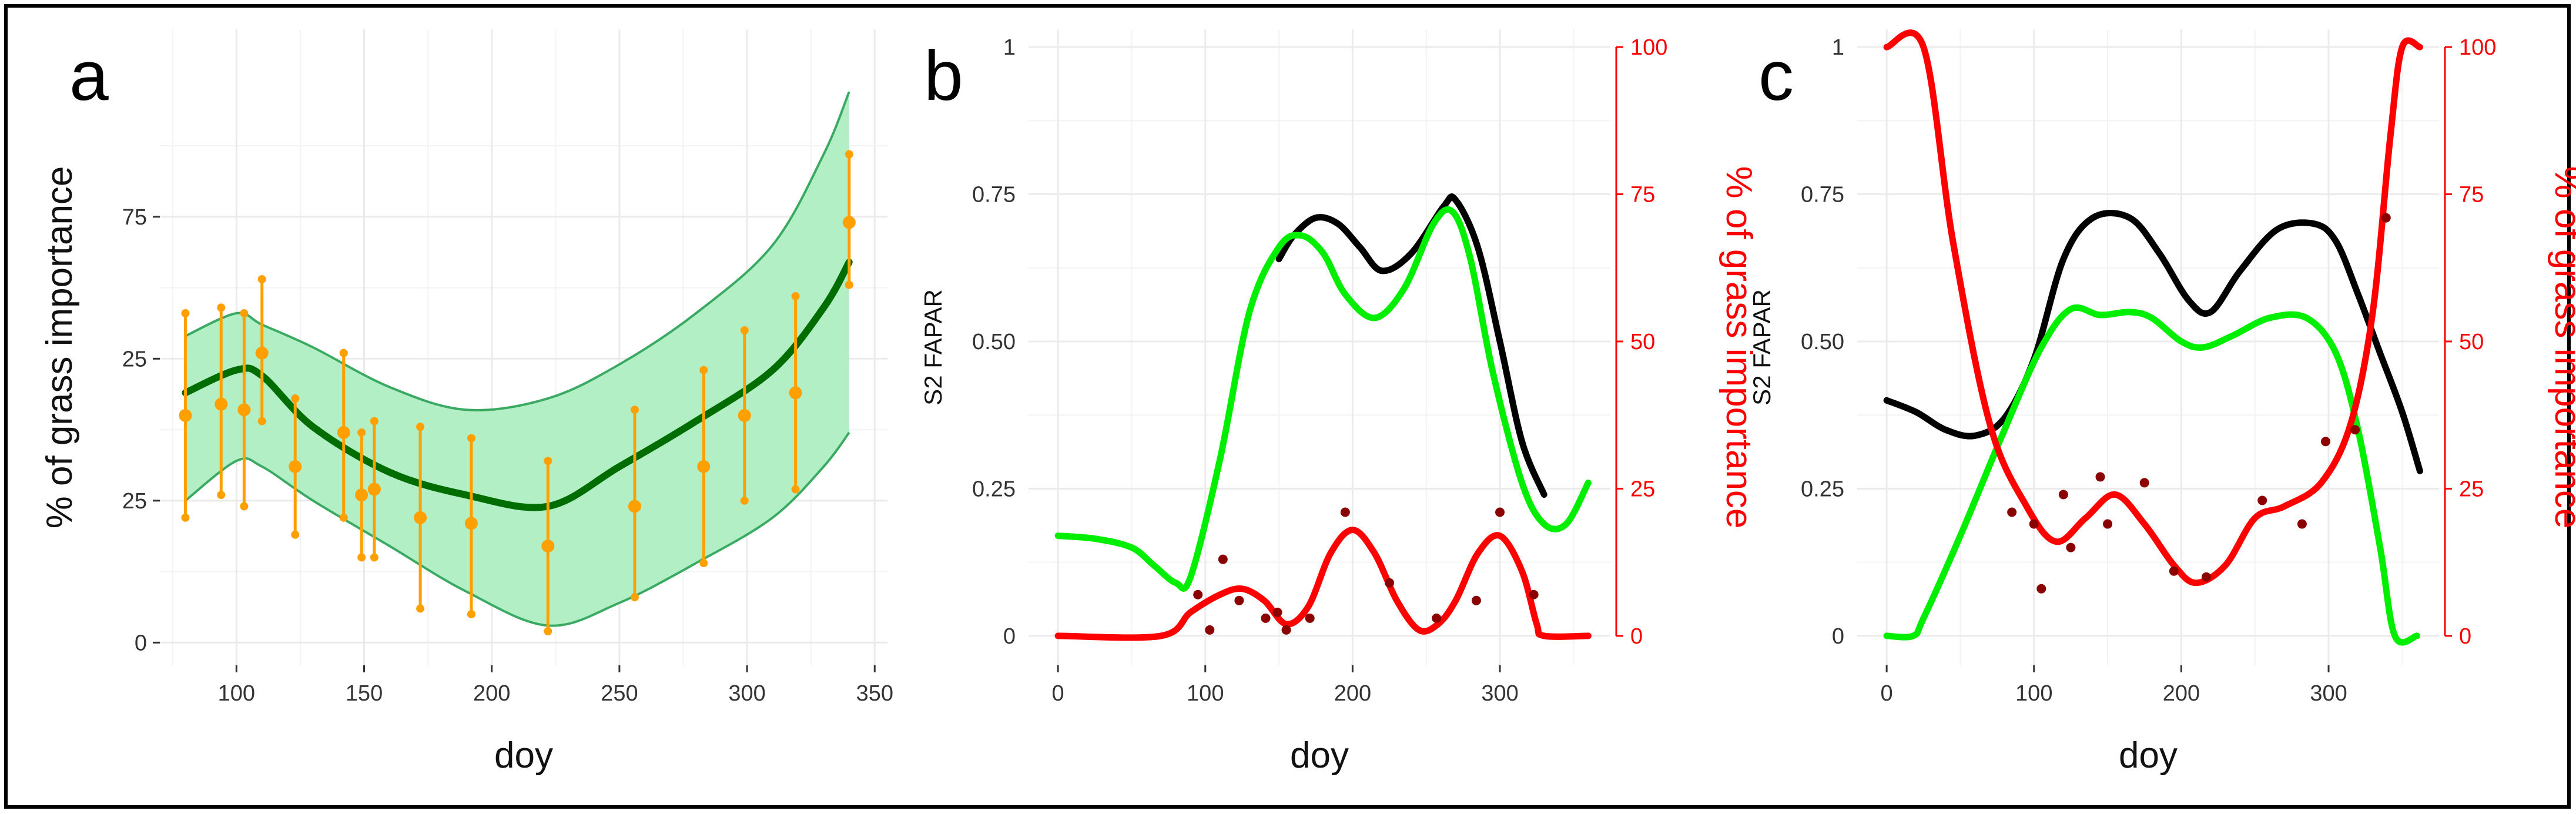 Image resolution: width=2576 pixels, height=814 pixels. What do you see at coordinates (2471, 195) in the screenshot?
I see `right-y-tick-label: 75` at bounding box center [2471, 195].